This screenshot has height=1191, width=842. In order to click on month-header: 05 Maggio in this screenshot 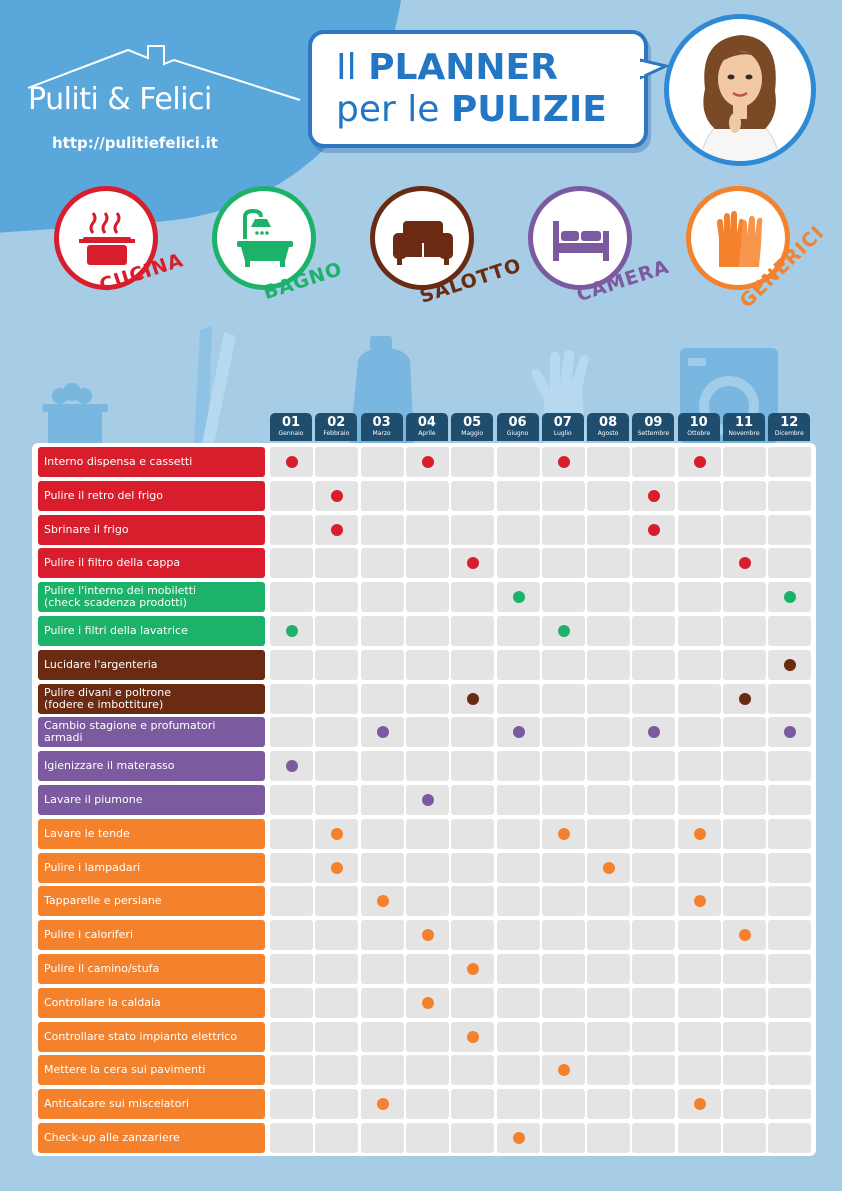, I will do `click(472, 427)`.